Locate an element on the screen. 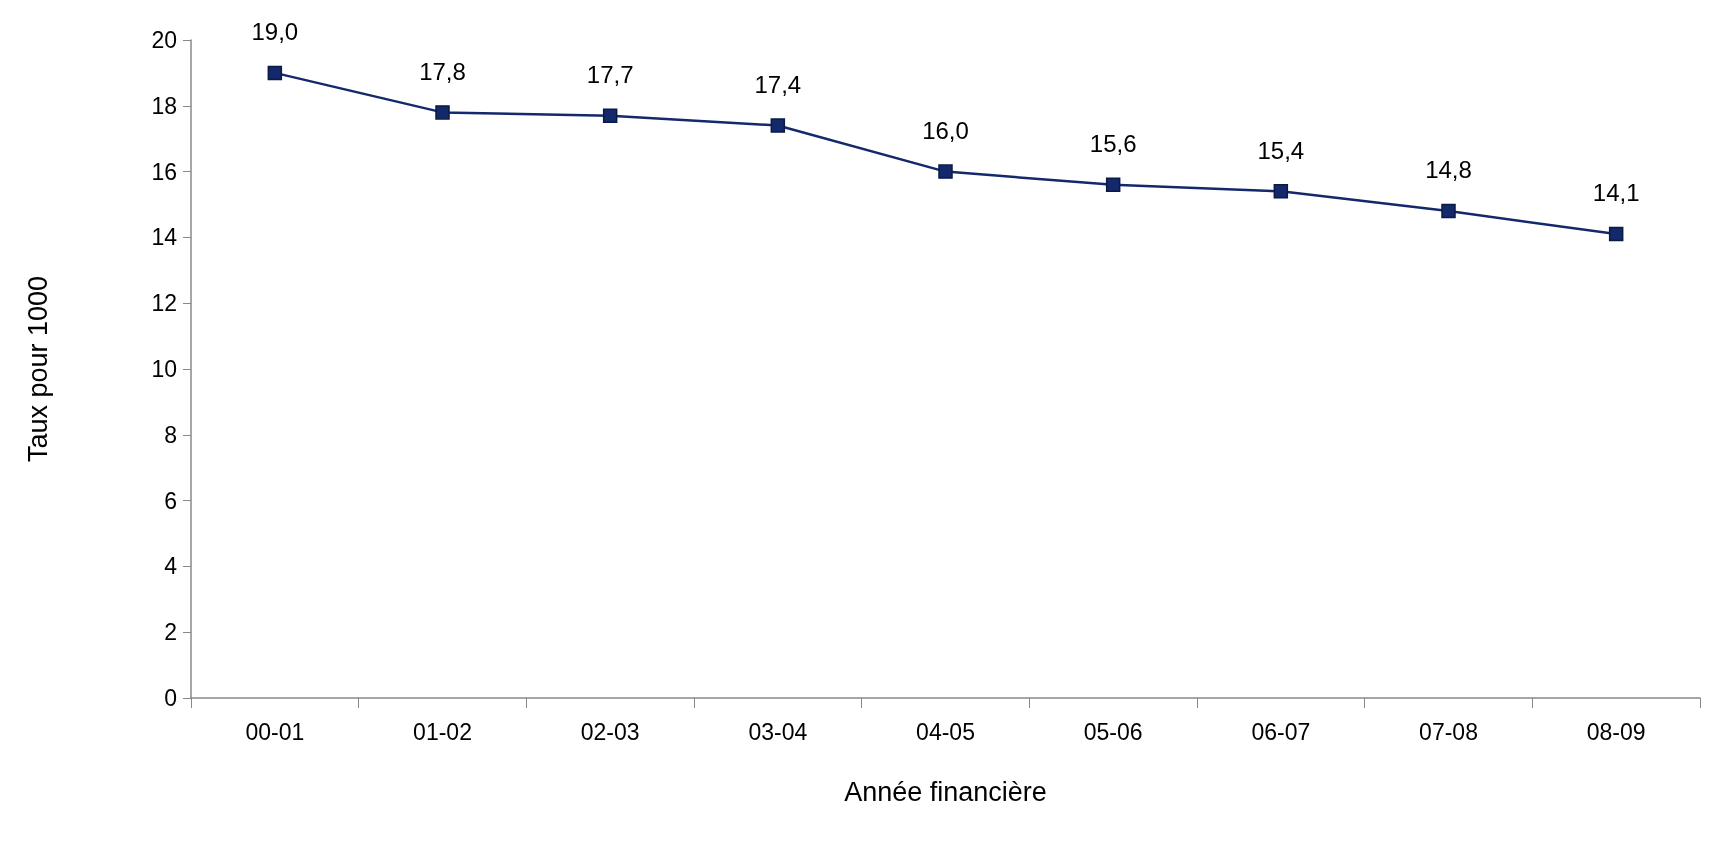 This screenshot has height=841, width=1715. y-tick-label: 2 is located at coordinates (170, 632).